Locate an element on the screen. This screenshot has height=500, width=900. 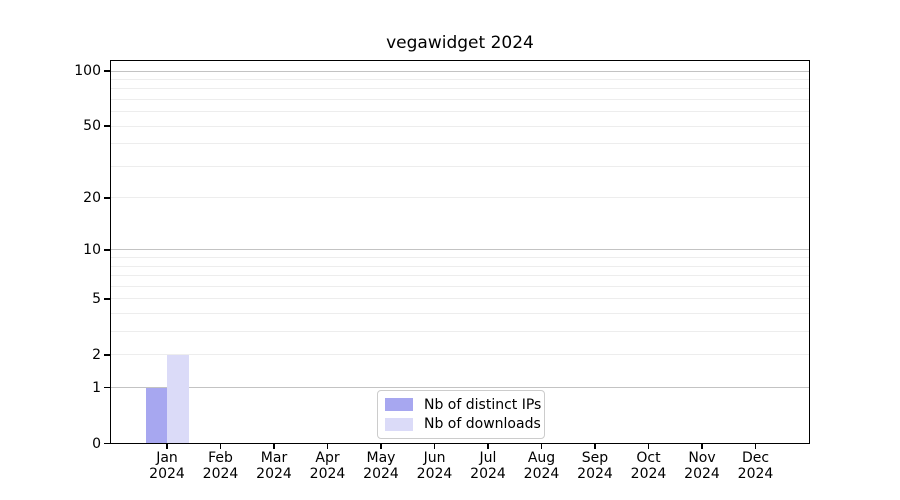
x-tick-label: Jan 2024 is located at coordinates (167, 466).